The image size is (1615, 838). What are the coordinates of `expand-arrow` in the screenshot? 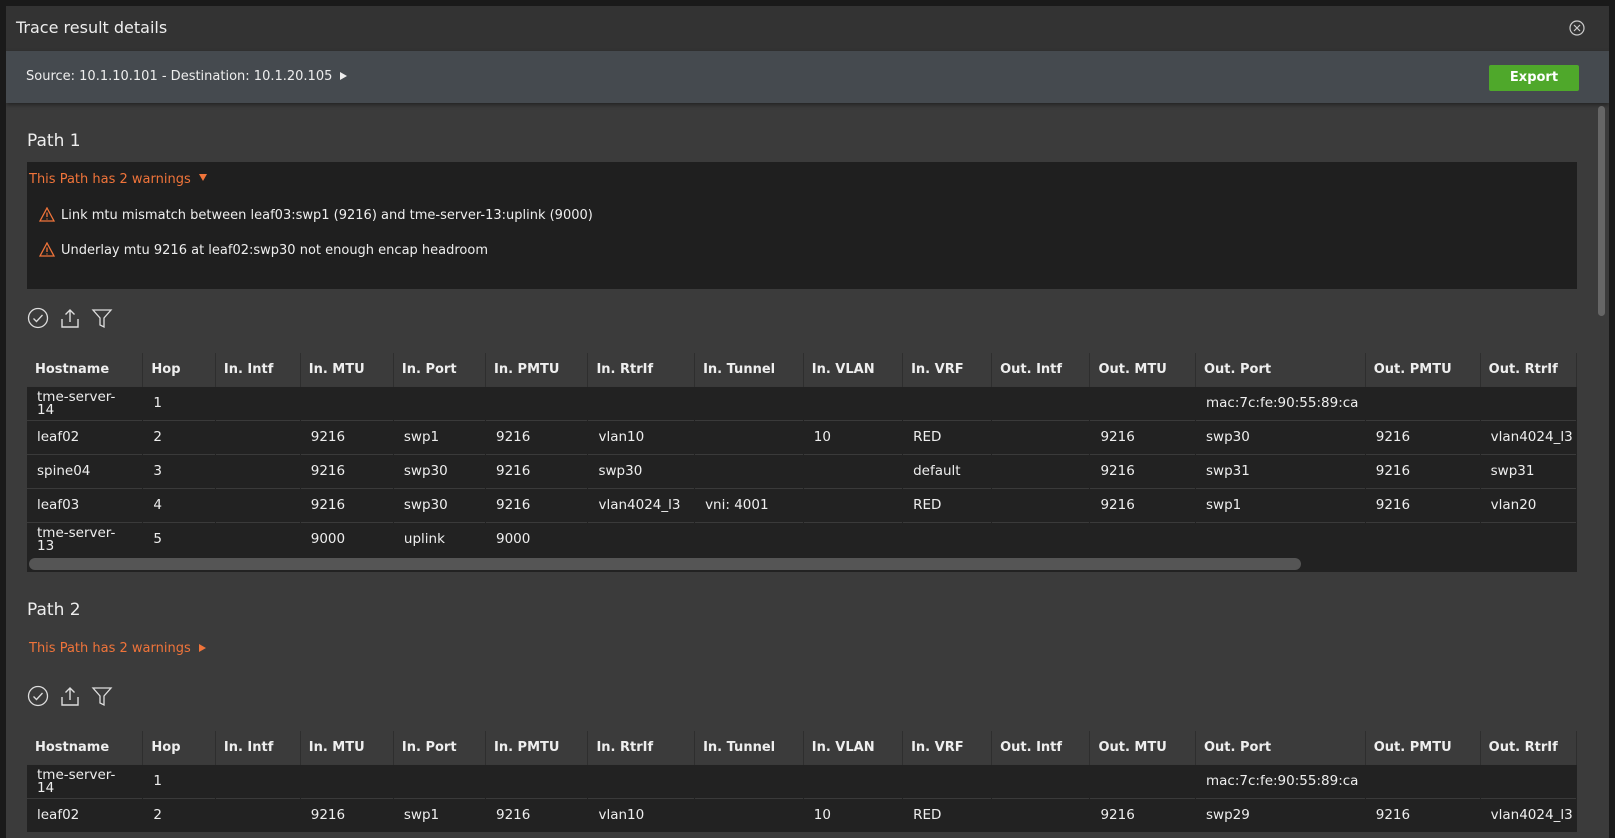 It's located at (344, 76).